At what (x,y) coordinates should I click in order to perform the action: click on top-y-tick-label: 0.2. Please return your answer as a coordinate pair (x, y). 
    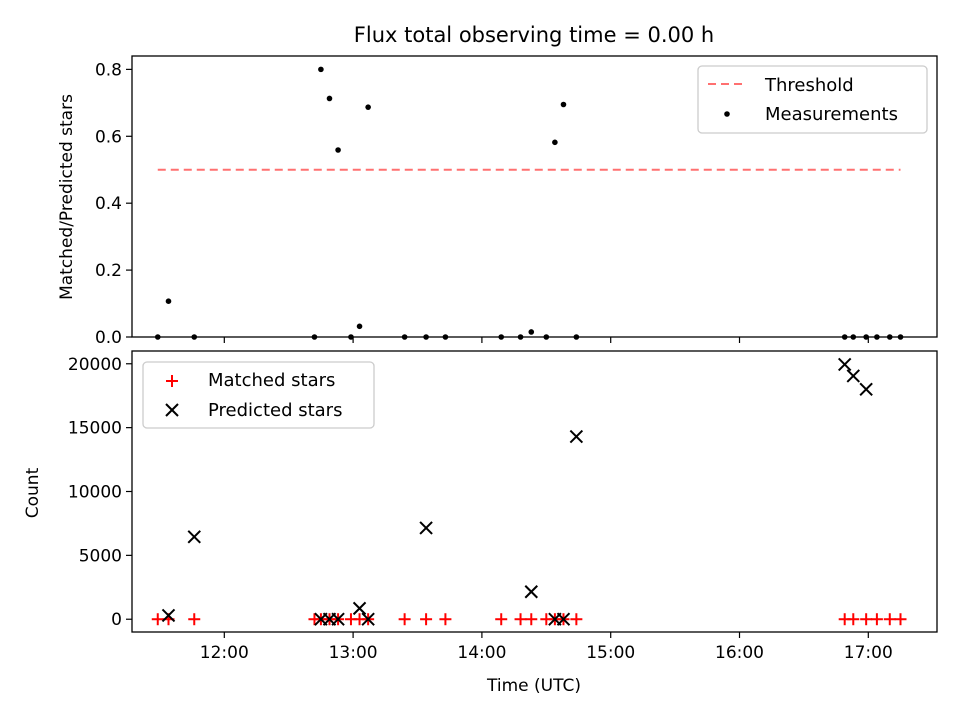
    Looking at the image, I should click on (108, 271).